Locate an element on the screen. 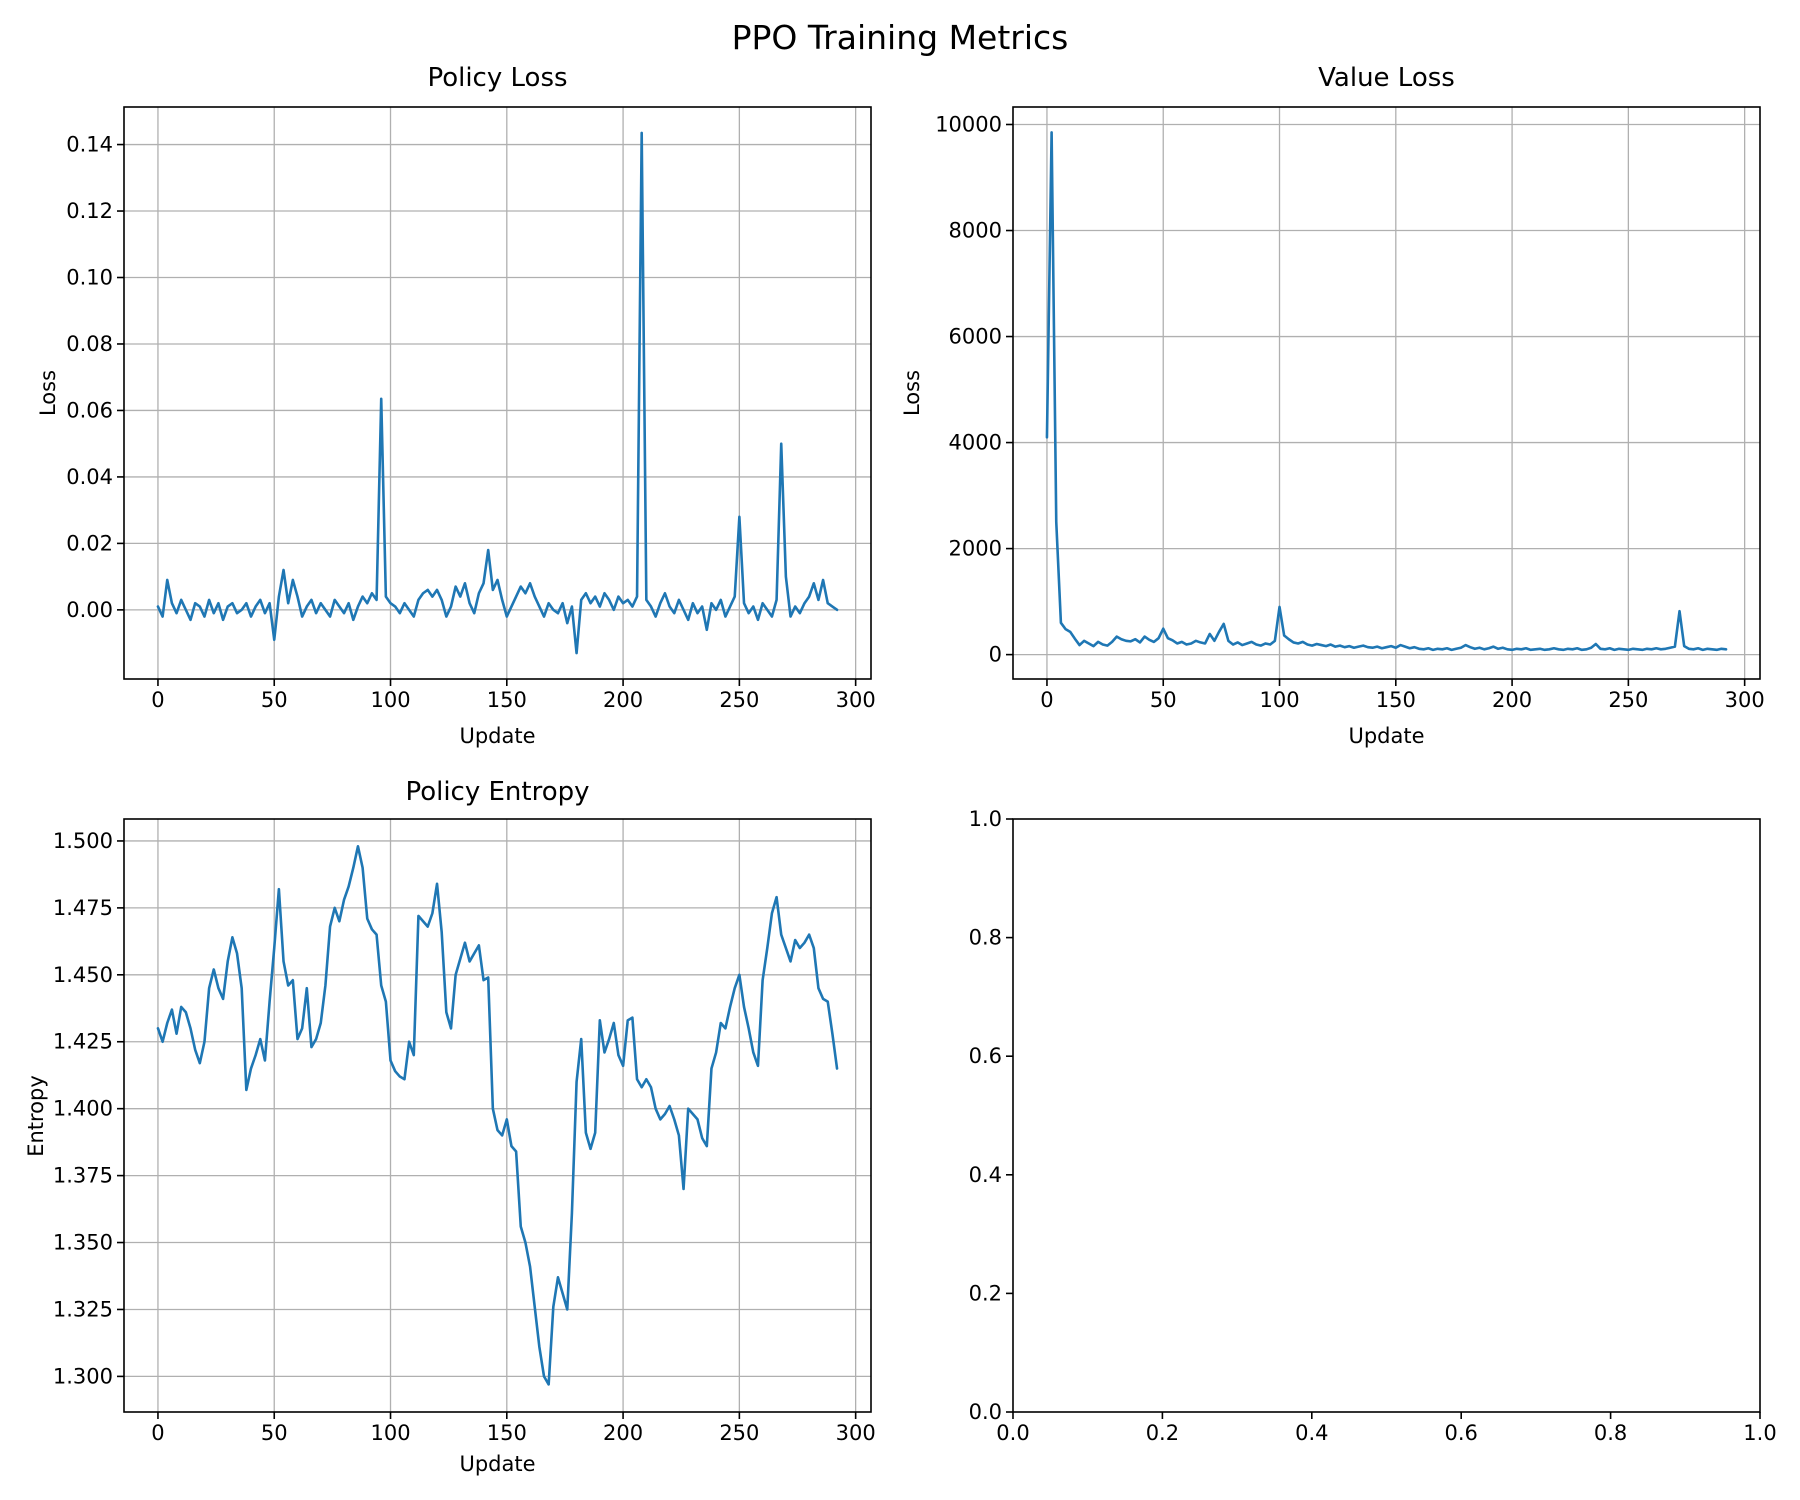 The width and height of the screenshot is (1800, 1500). policy-entropy-ylabel: Entropy is located at coordinates (36, 1116).